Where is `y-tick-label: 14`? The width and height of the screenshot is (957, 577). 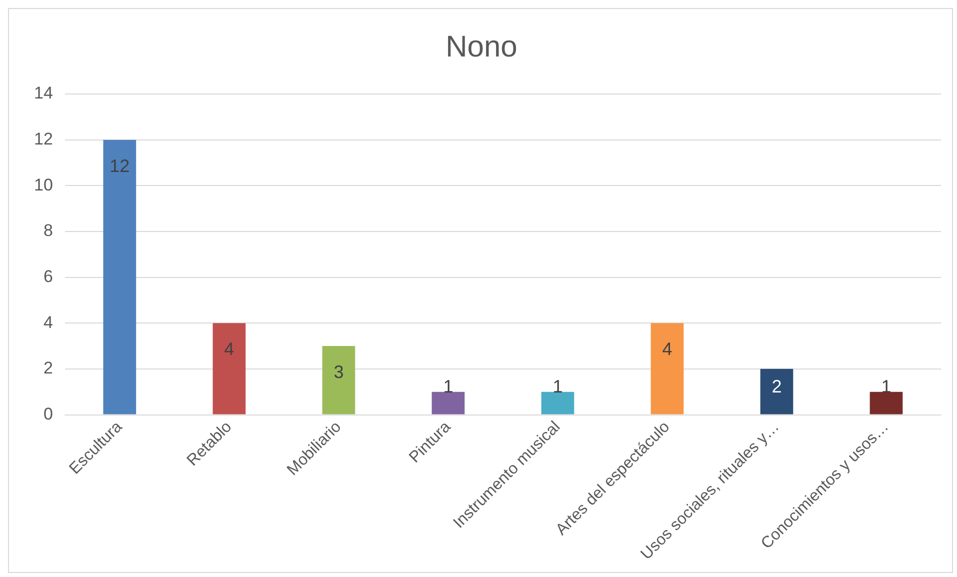 y-tick-label: 14 is located at coordinates (43, 93).